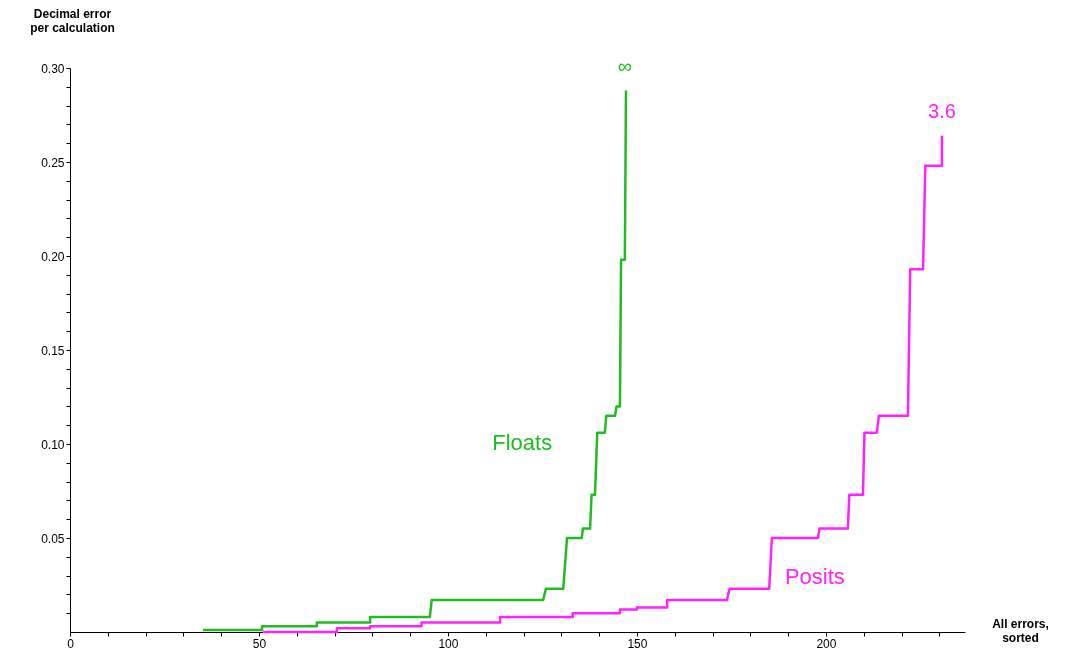 The image size is (1065, 654). Describe the element at coordinates (826, 643) in the screenshot. I see `x-tick-label: 200` at that location.